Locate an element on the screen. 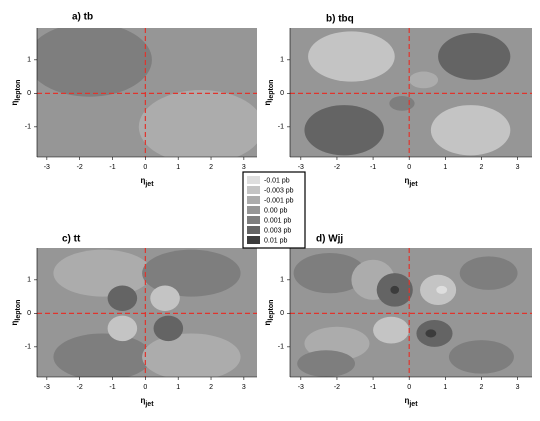 Image resolution: width=540 pixels, height=421 pixels. legend-label: -0.01 pb is located at coordinates (277, 180).